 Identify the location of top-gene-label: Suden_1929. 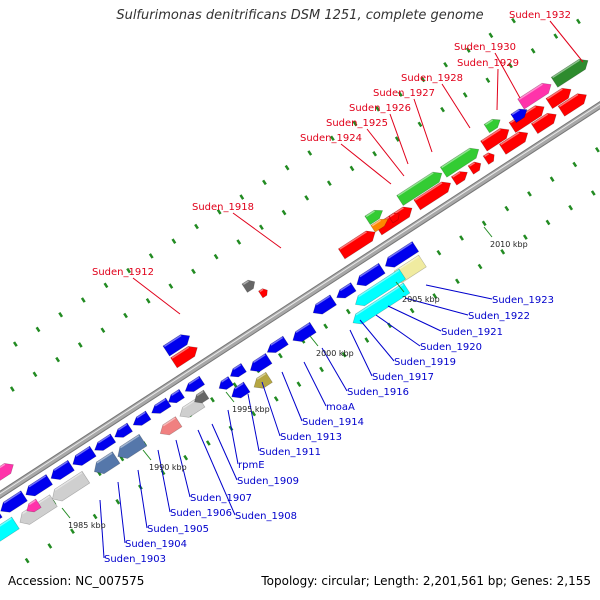
(488, 63).